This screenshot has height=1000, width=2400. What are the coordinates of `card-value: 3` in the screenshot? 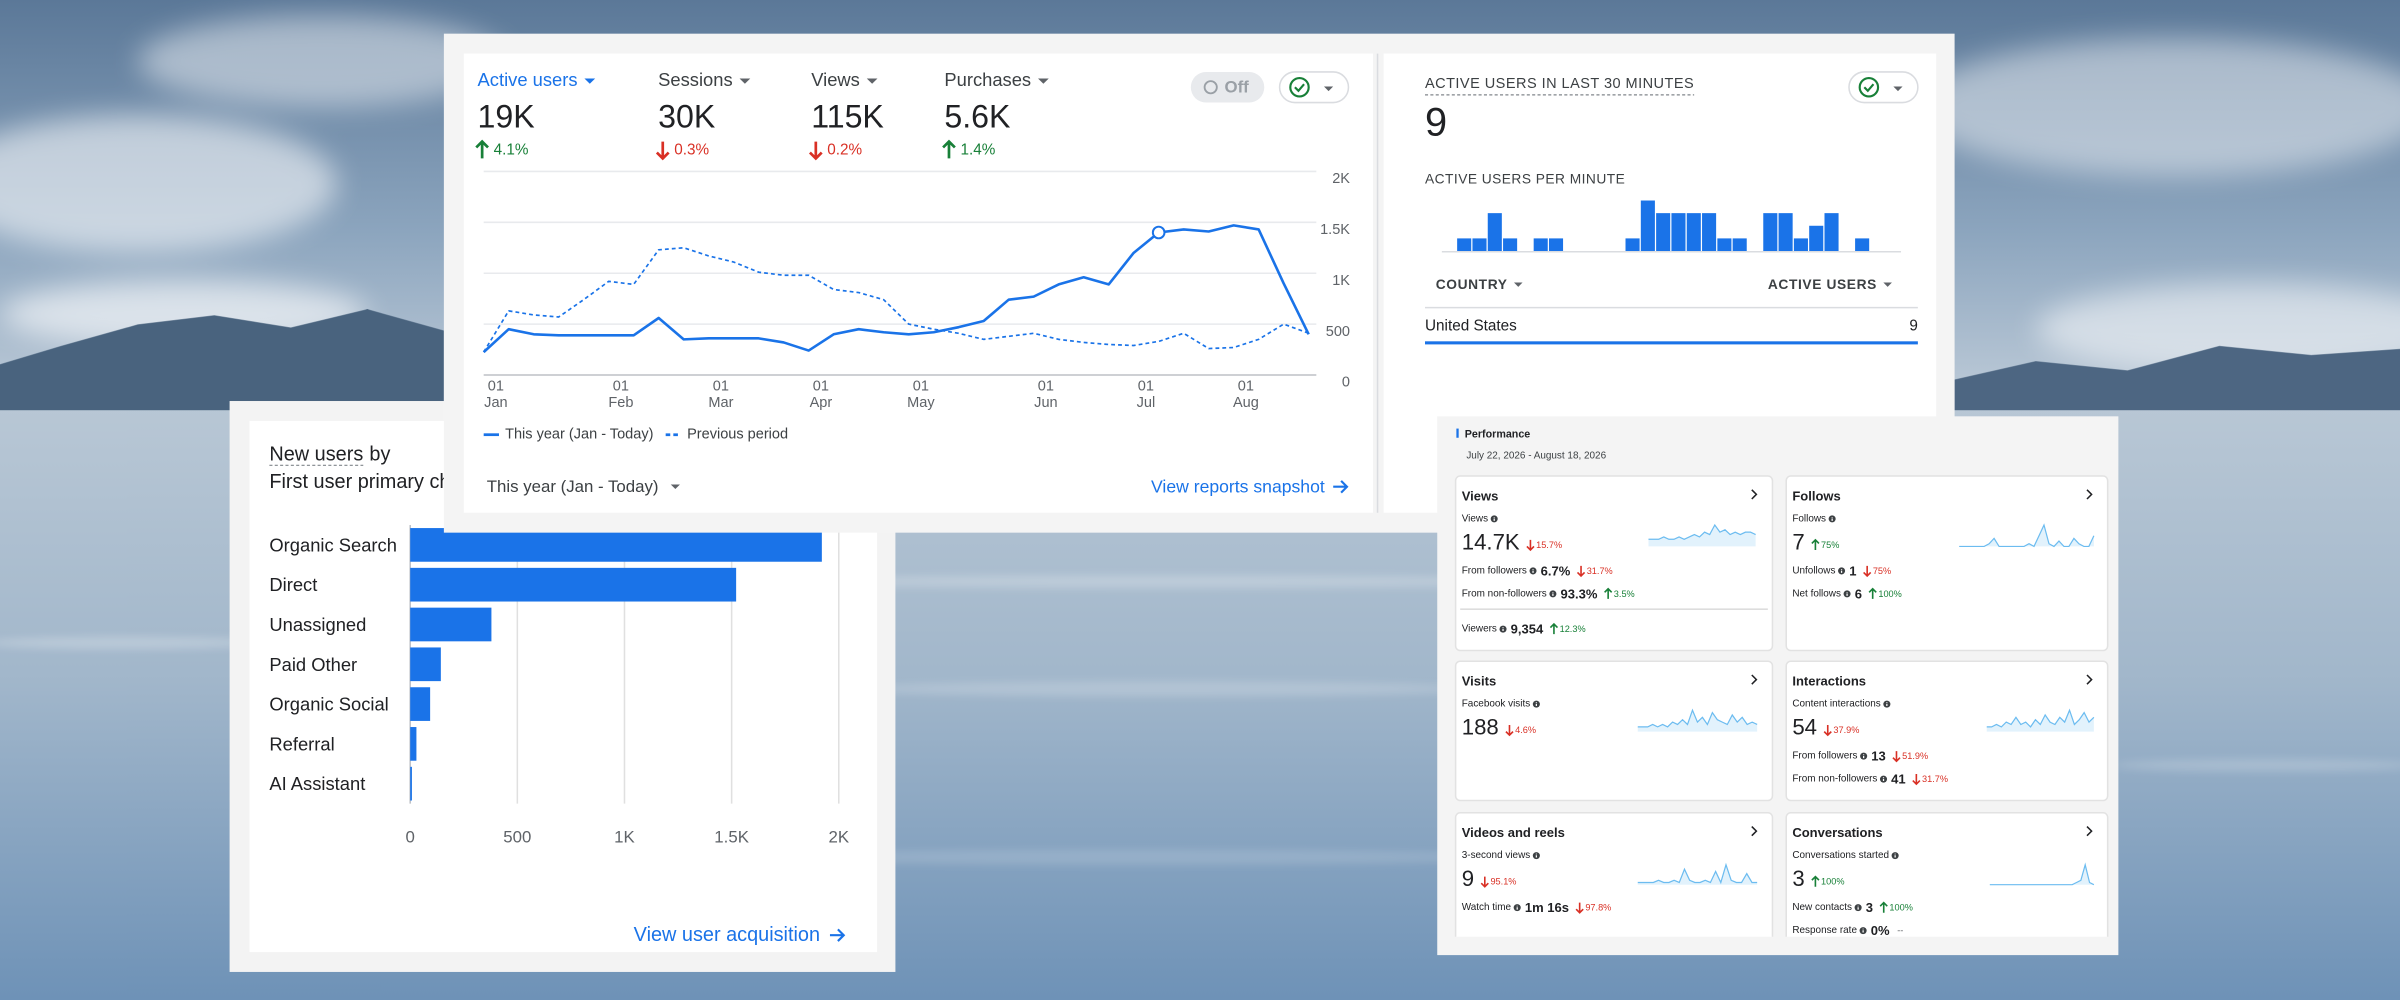 It's located at (1798, 878).